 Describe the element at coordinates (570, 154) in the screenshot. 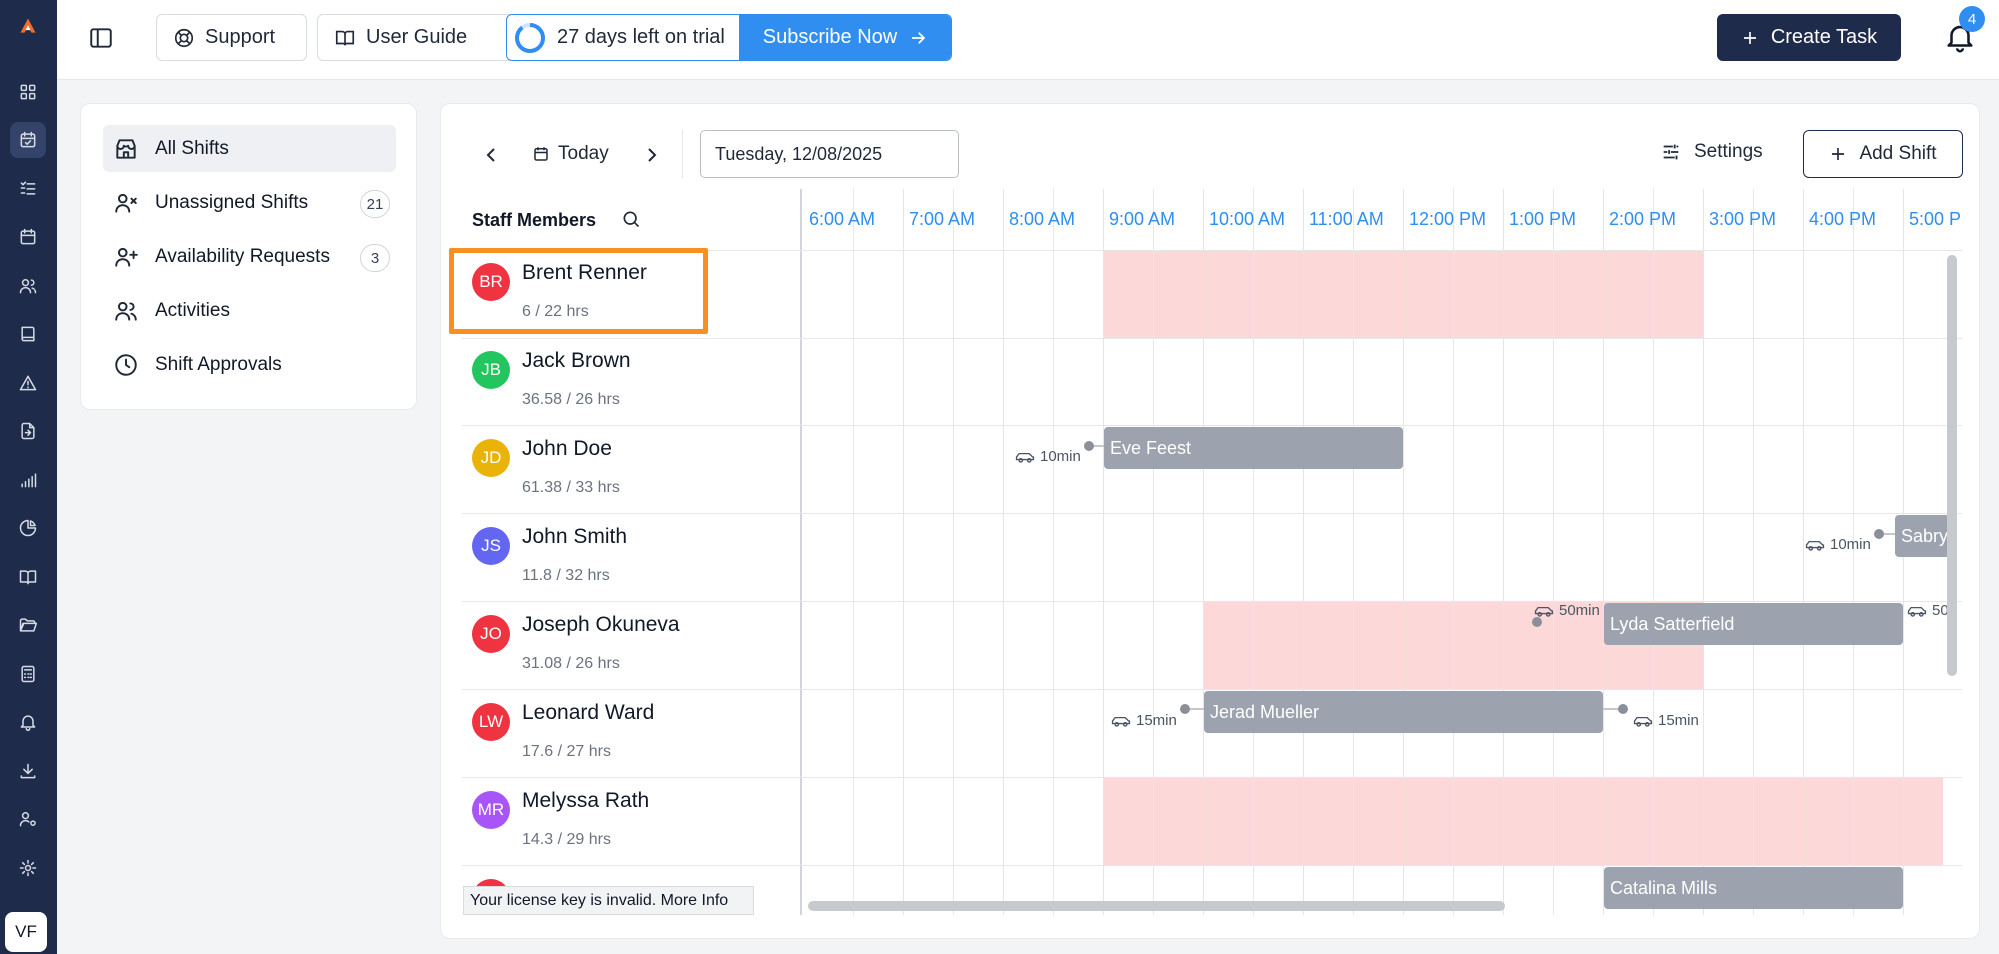

I see `today-button: Today` at that location.